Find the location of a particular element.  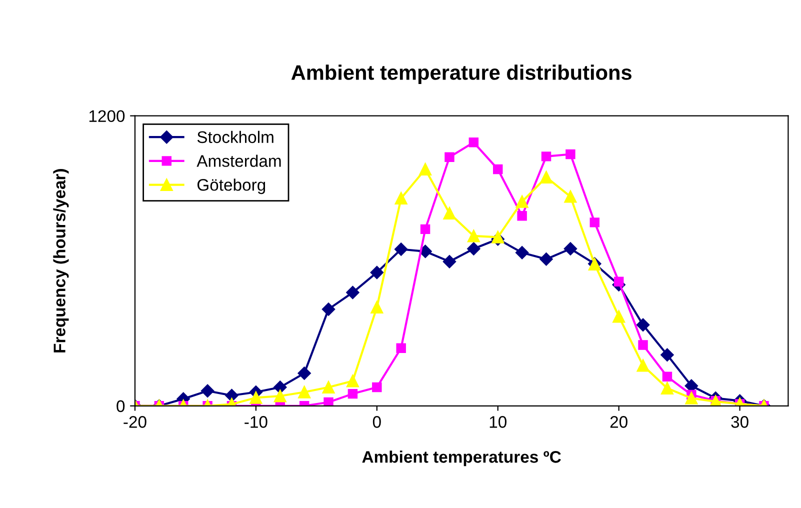

x-tick-label: 10 is located at coordinates (498, 422).